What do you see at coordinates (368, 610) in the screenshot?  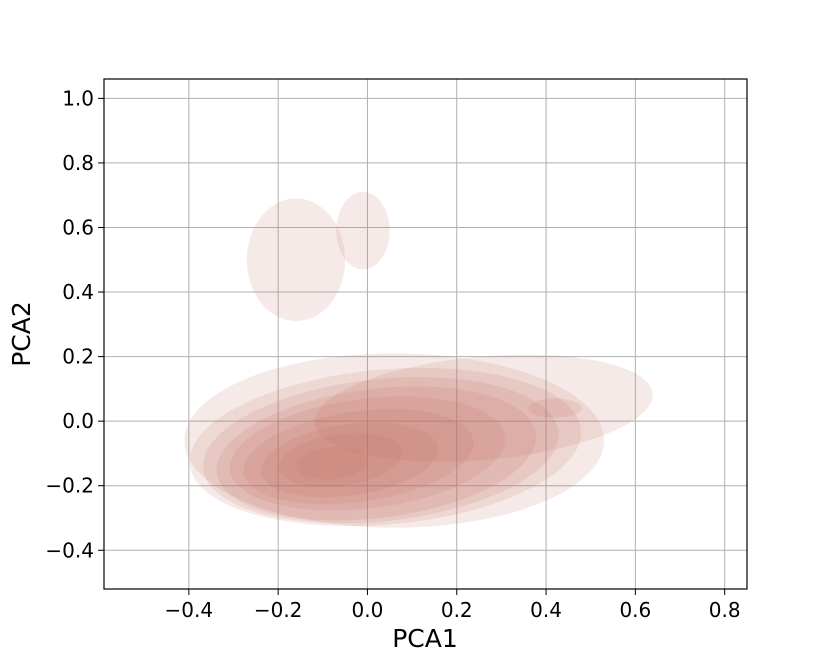 I see `x-tick-label-2: 0.0` at bounding box center [368, 610].